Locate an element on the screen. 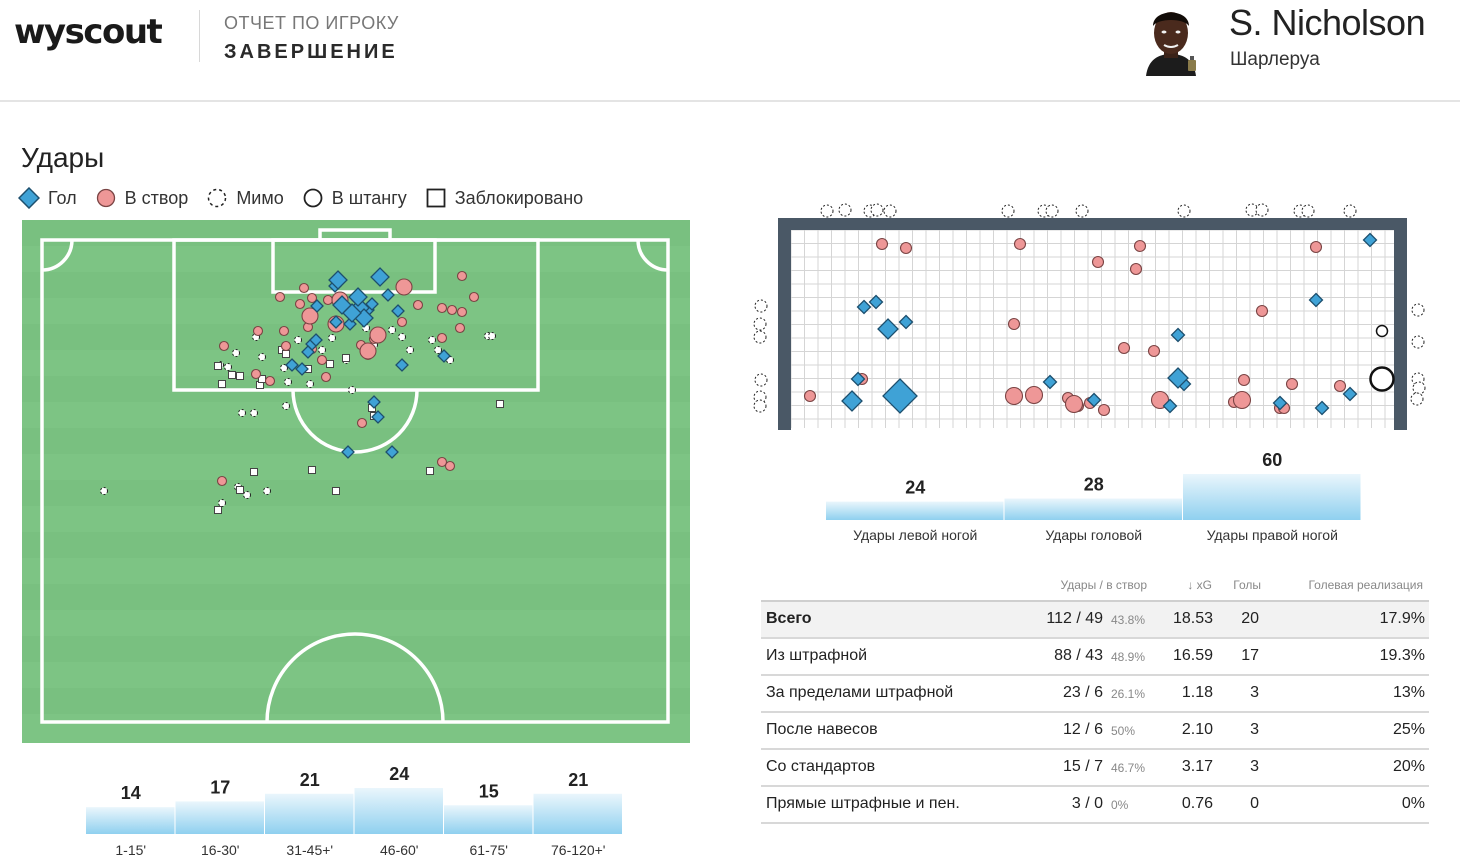 The height and width of the screenshot is (863, 1460). shot-map-goal is located at coordinates (1092, 316).